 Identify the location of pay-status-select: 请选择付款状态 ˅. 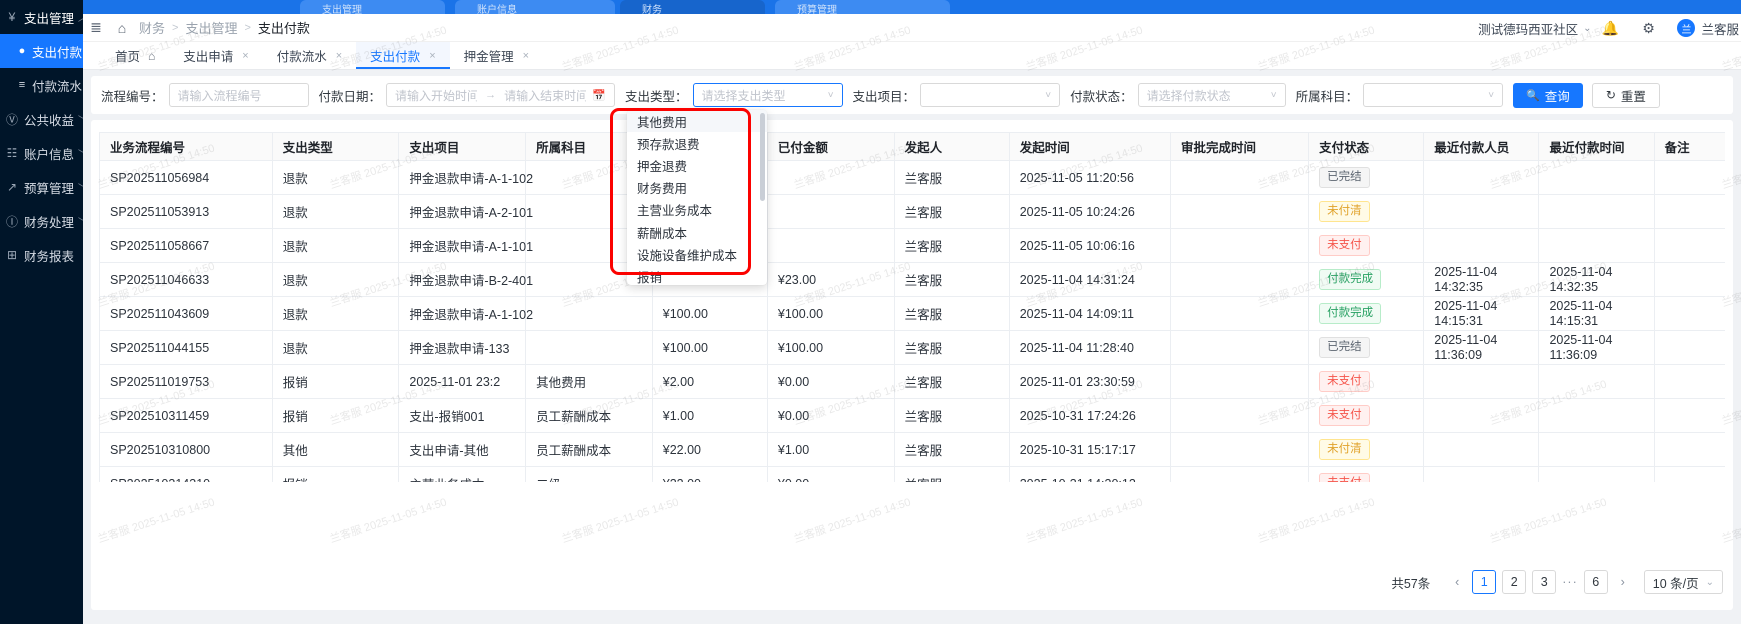
(1211, 95).